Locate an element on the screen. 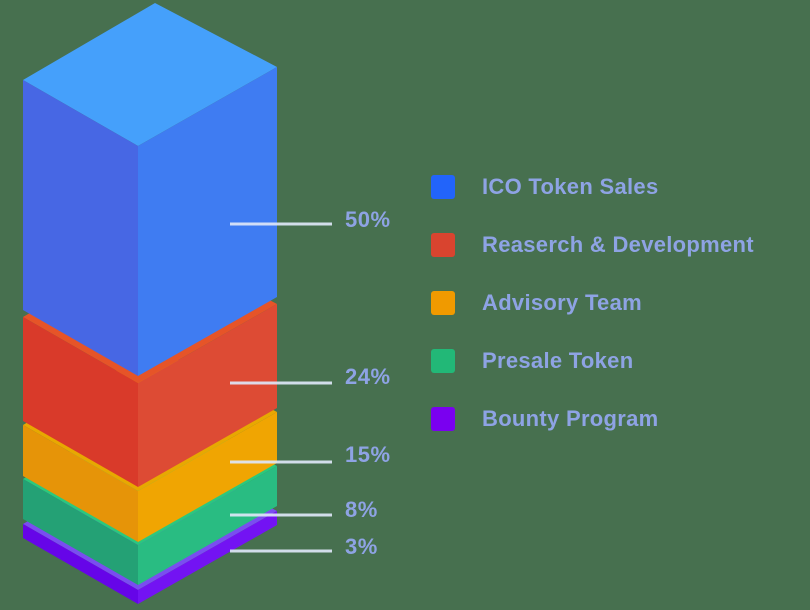 Image resolution: width=810 pixels, height=610 pixels. legend-label-presale-token: Presale Token is located at coordinates (558, 360).